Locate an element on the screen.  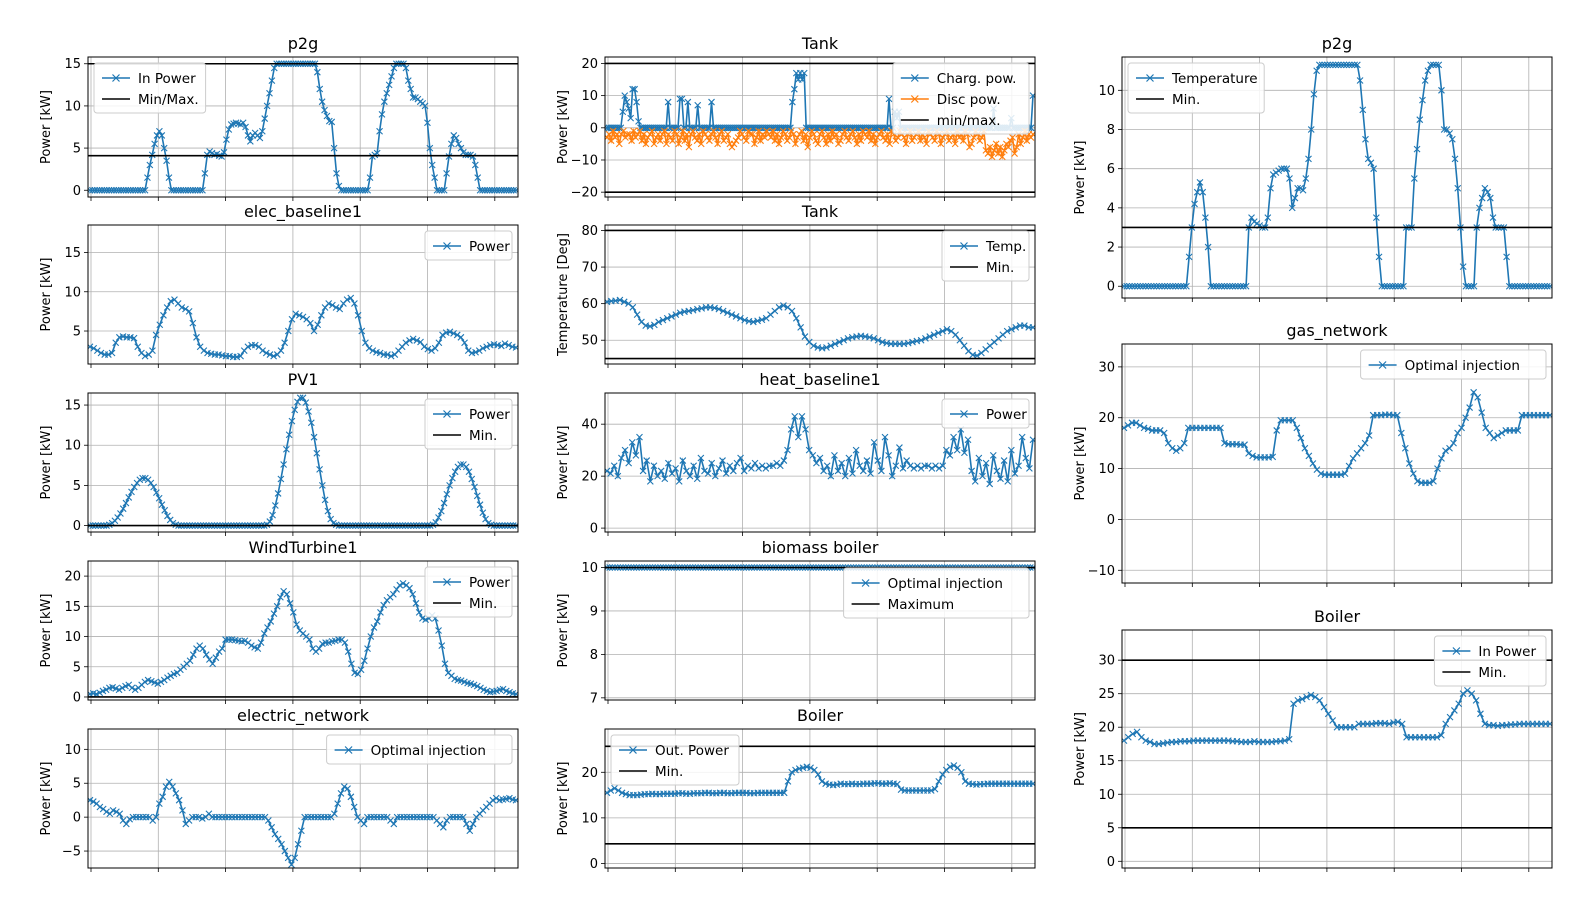
legend-frame is located at coordinates (468, 245).